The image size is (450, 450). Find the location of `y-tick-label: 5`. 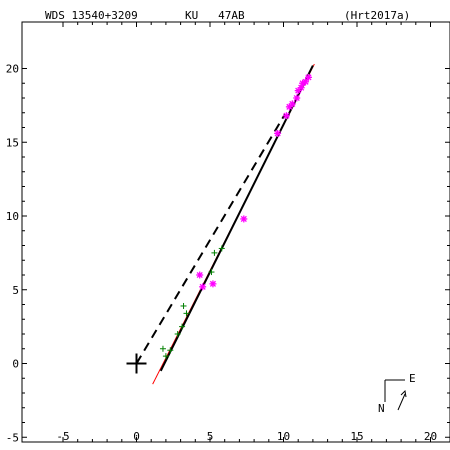

y-tick-label: 5 is located at coordinates (15, 290).